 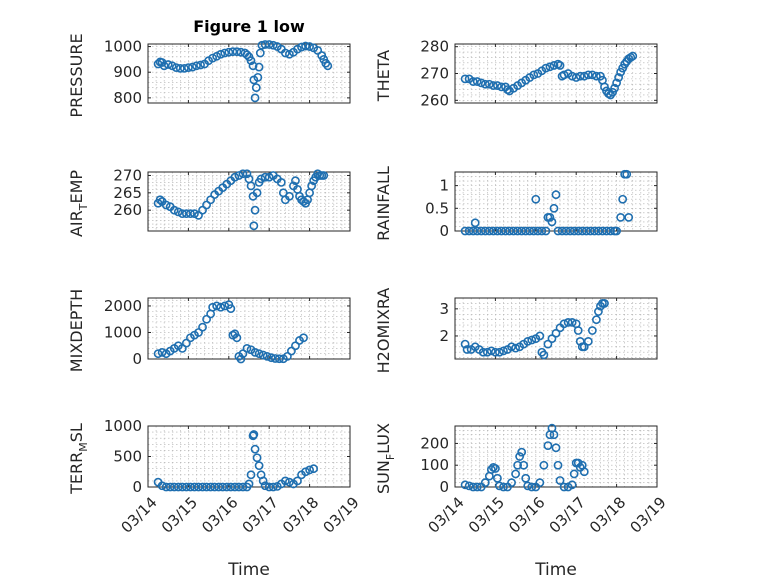 What do you see at coordinates (486, 514) in the screenshot?
I see `x-tick-label: 03/15` at bounding box center [486, 514].